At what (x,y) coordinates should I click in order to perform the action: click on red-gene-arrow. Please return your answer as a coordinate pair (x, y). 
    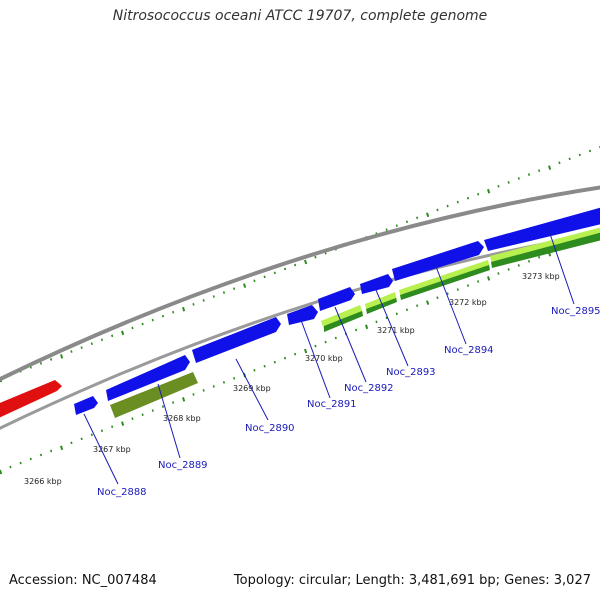
    Looking at the image, I should click on (31, 401).